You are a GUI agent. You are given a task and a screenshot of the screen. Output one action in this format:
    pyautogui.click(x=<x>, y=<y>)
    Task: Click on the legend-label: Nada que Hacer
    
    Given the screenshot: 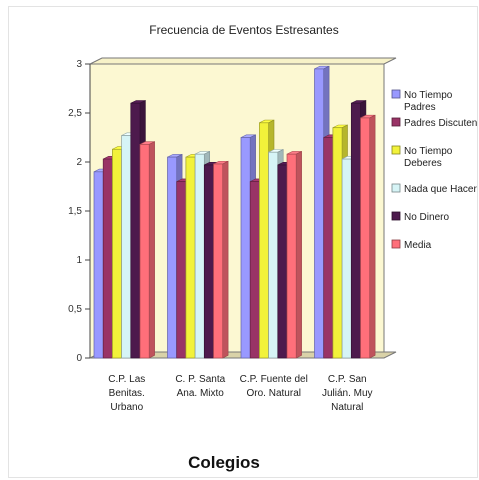 What is the action you would take?
    pyautogui.click(x=440, y=189)
    